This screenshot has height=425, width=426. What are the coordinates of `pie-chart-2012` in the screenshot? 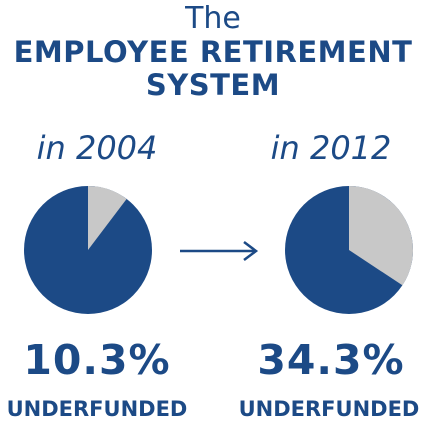 It's located at (349, 250).